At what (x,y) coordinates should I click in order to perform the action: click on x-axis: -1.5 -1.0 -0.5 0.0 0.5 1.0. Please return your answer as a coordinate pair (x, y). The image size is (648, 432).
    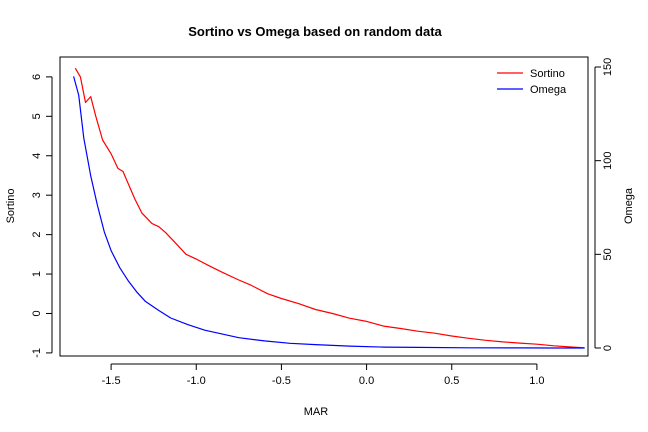
    Looking at the image, I should click on (323, 375).